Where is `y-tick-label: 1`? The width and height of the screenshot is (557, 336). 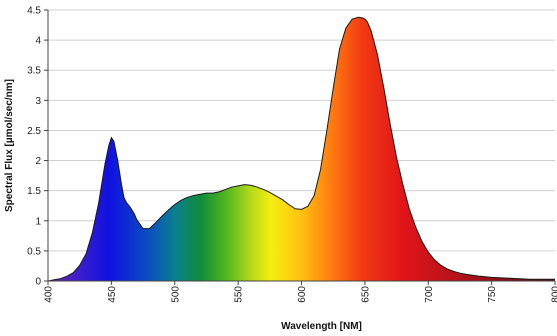
y-tick-label: 1 is located at coordinates (38, 221).